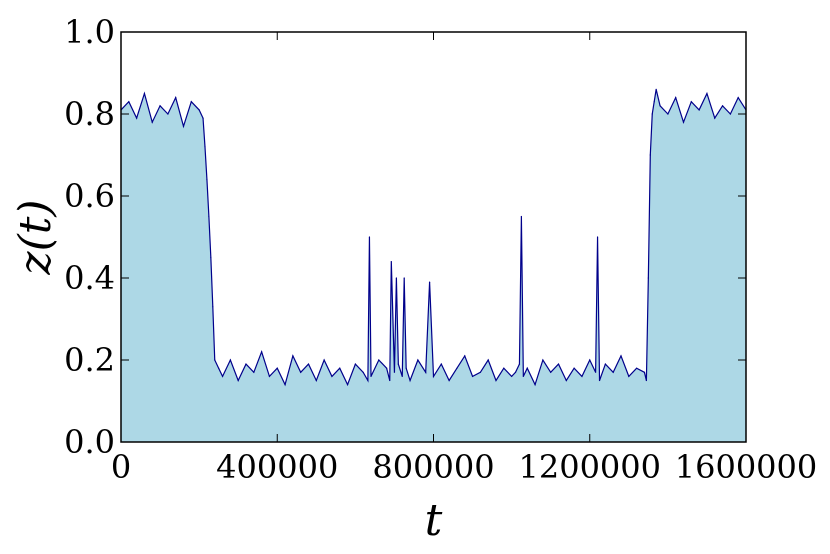 The image size is (830, 554). Describe the element at coordinates (89, 278) in the screenshot. I see `y-tick-label: 0.4` at that location.